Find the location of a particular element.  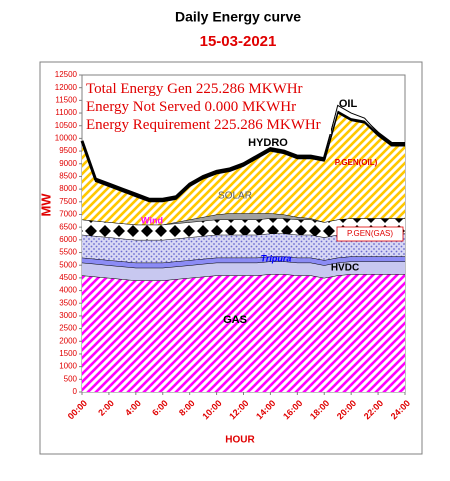

y-tick-label: 9500 is located at coordinates (68, 150).